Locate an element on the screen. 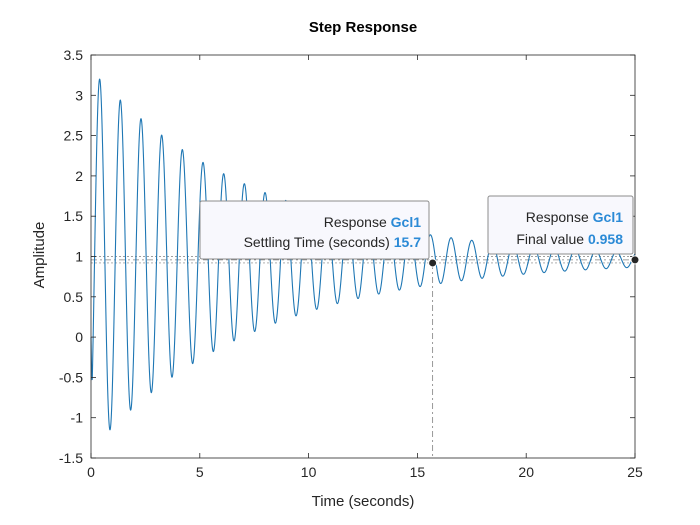 The width and height of the screenshot is (700, 525). settling-tooltip-line-1: Response Gcl1 is located at coordinates (373, 222).